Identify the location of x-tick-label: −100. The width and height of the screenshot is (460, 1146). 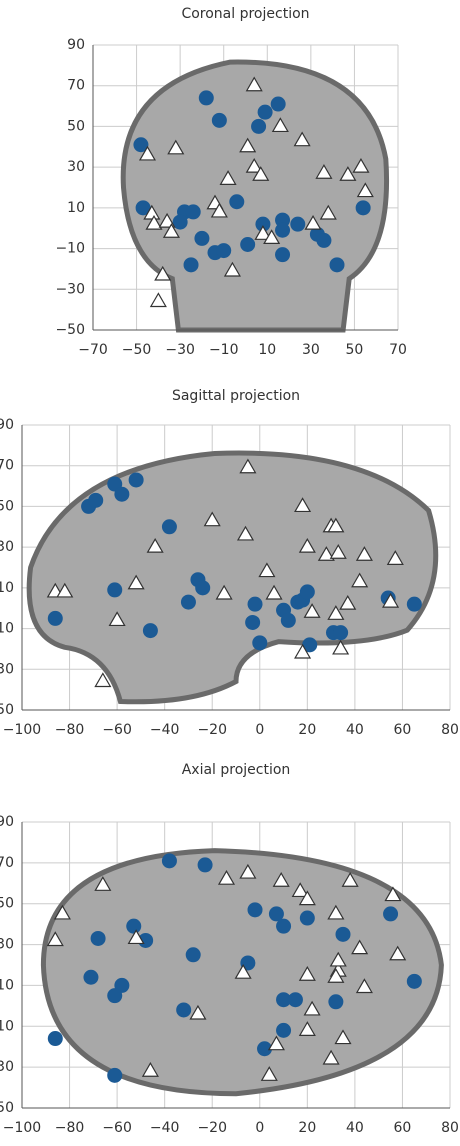
(22, 1128).